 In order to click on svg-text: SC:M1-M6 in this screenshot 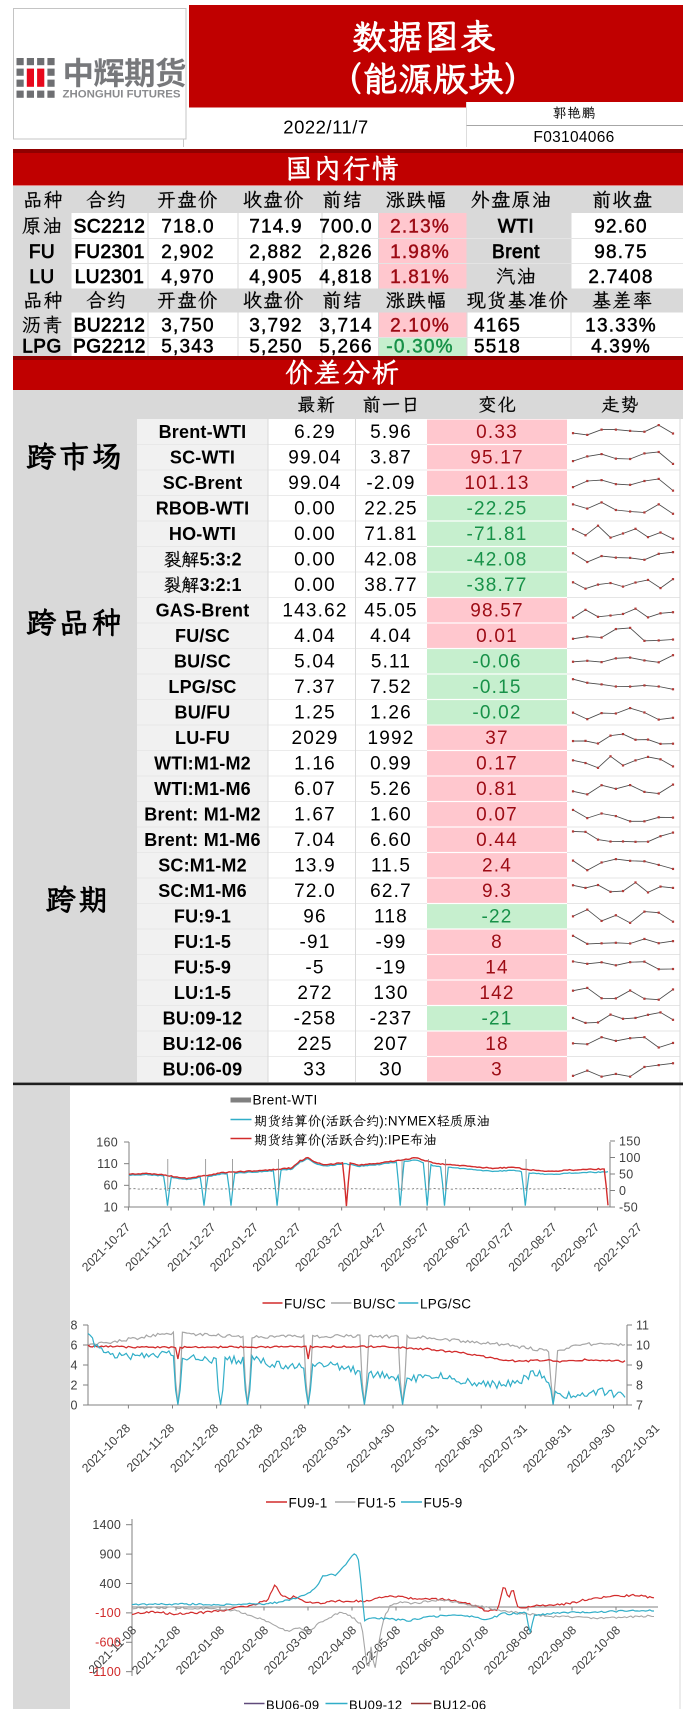, I will do `click(202, 891)`.